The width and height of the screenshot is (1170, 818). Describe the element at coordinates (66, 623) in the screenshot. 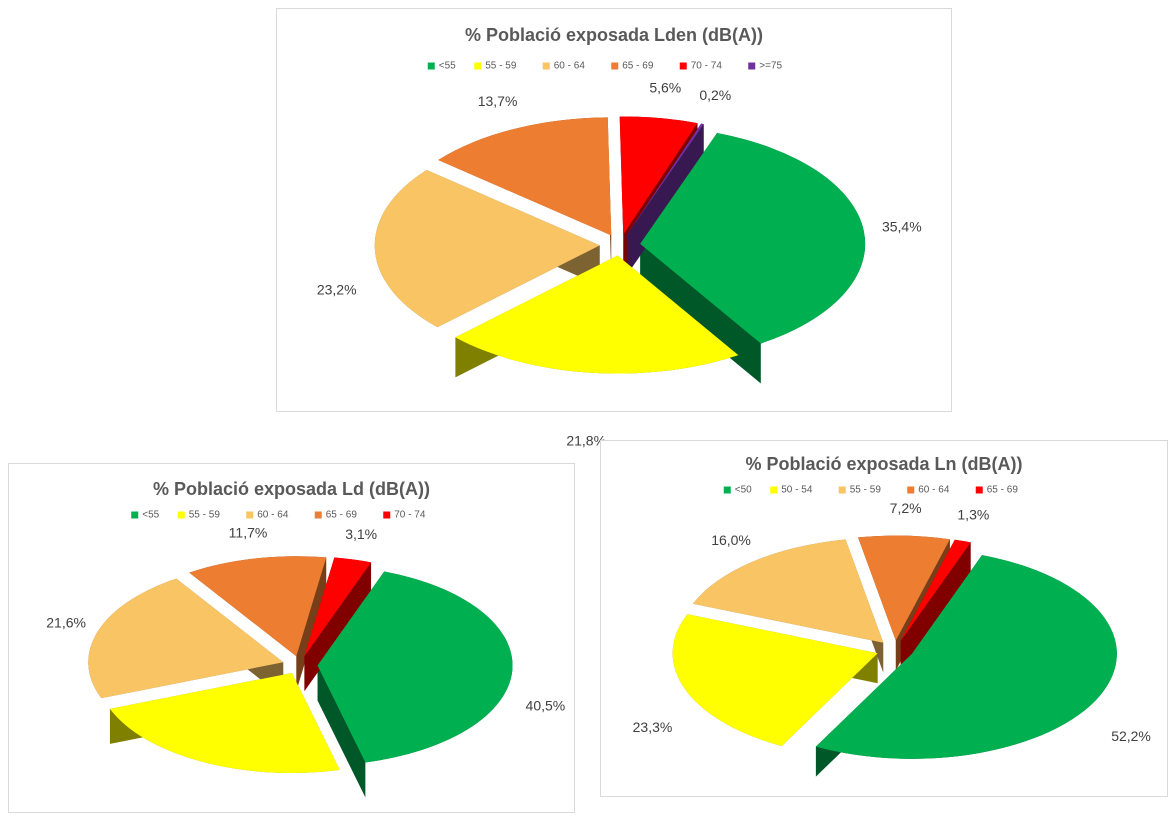

I see `data-label: 21,6%` at that location.